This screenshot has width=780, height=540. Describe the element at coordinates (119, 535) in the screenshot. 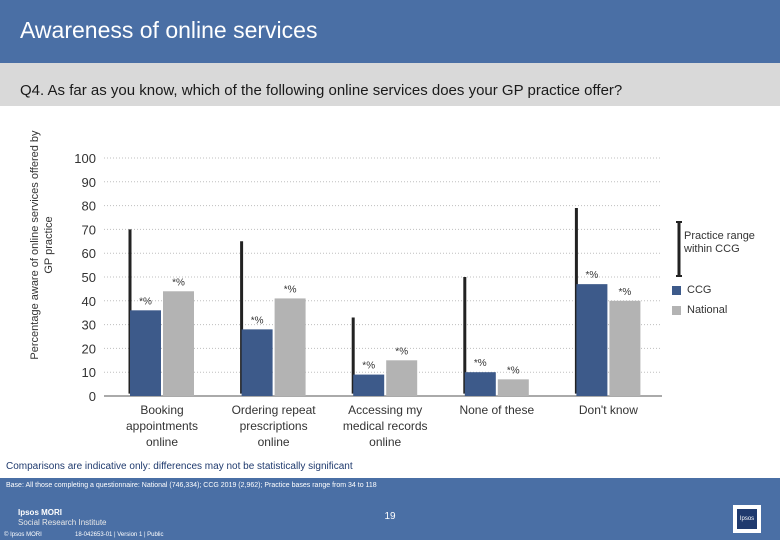

I see `reference: 18-042653-01 | Version 1 | Public` at that location.